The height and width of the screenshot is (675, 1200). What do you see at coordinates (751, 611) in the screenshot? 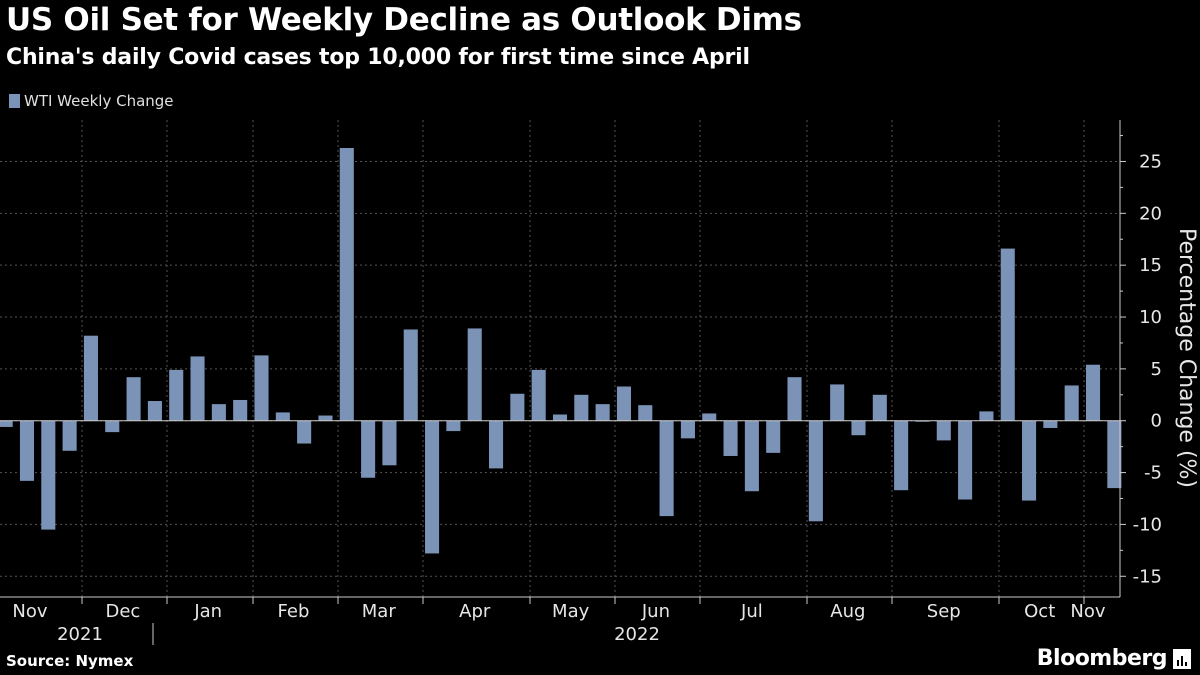
I see `x-month-label: Jul` at bounding box center [751, 611].